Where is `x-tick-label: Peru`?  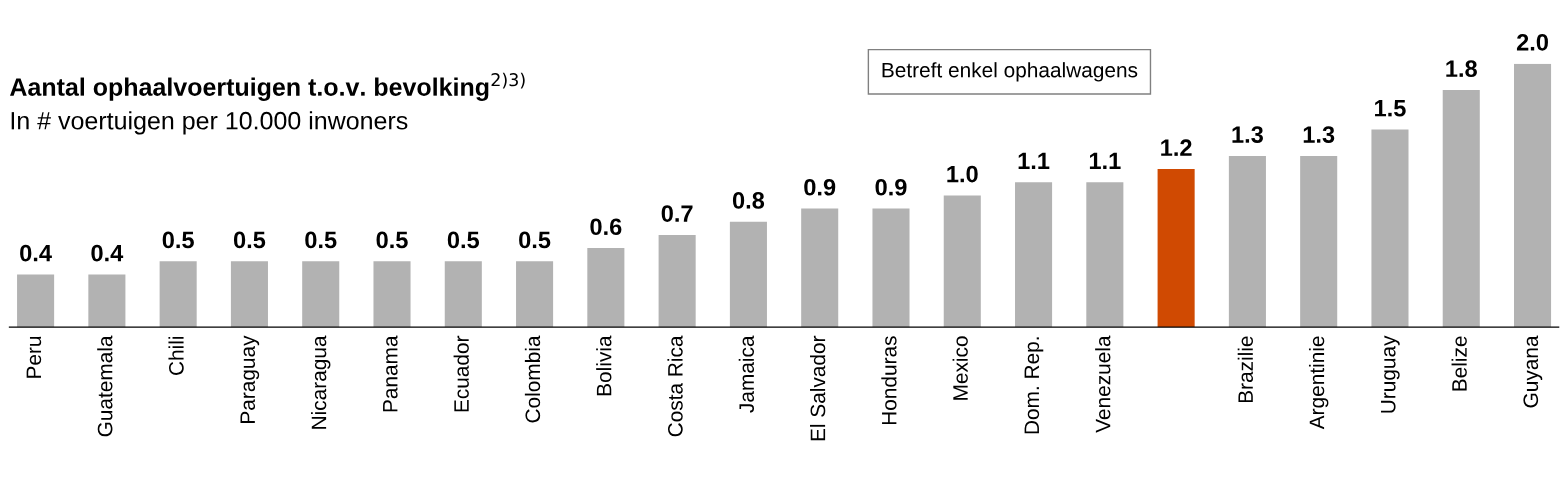
x-tick-label: Peru is located at coordinates (34, 357).